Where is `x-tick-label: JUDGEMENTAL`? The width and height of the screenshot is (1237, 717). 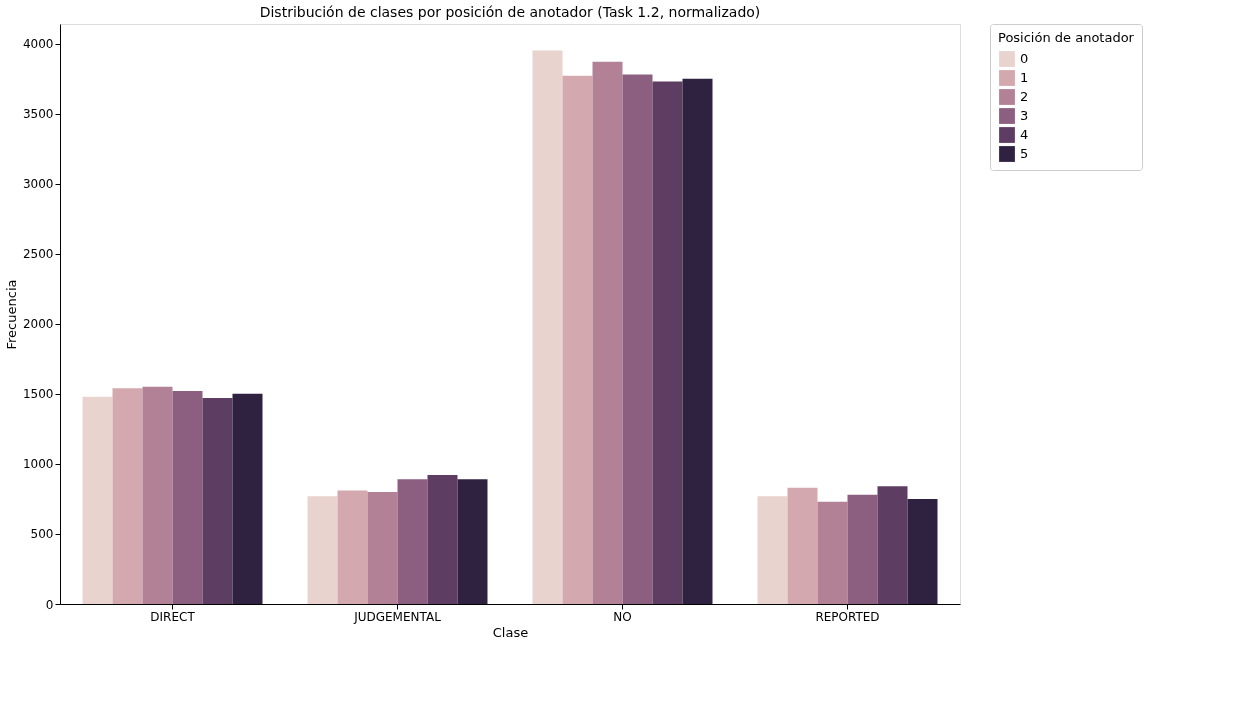
x-tick-label: JUDGEMENTAL is located at coordinates (397, 616).